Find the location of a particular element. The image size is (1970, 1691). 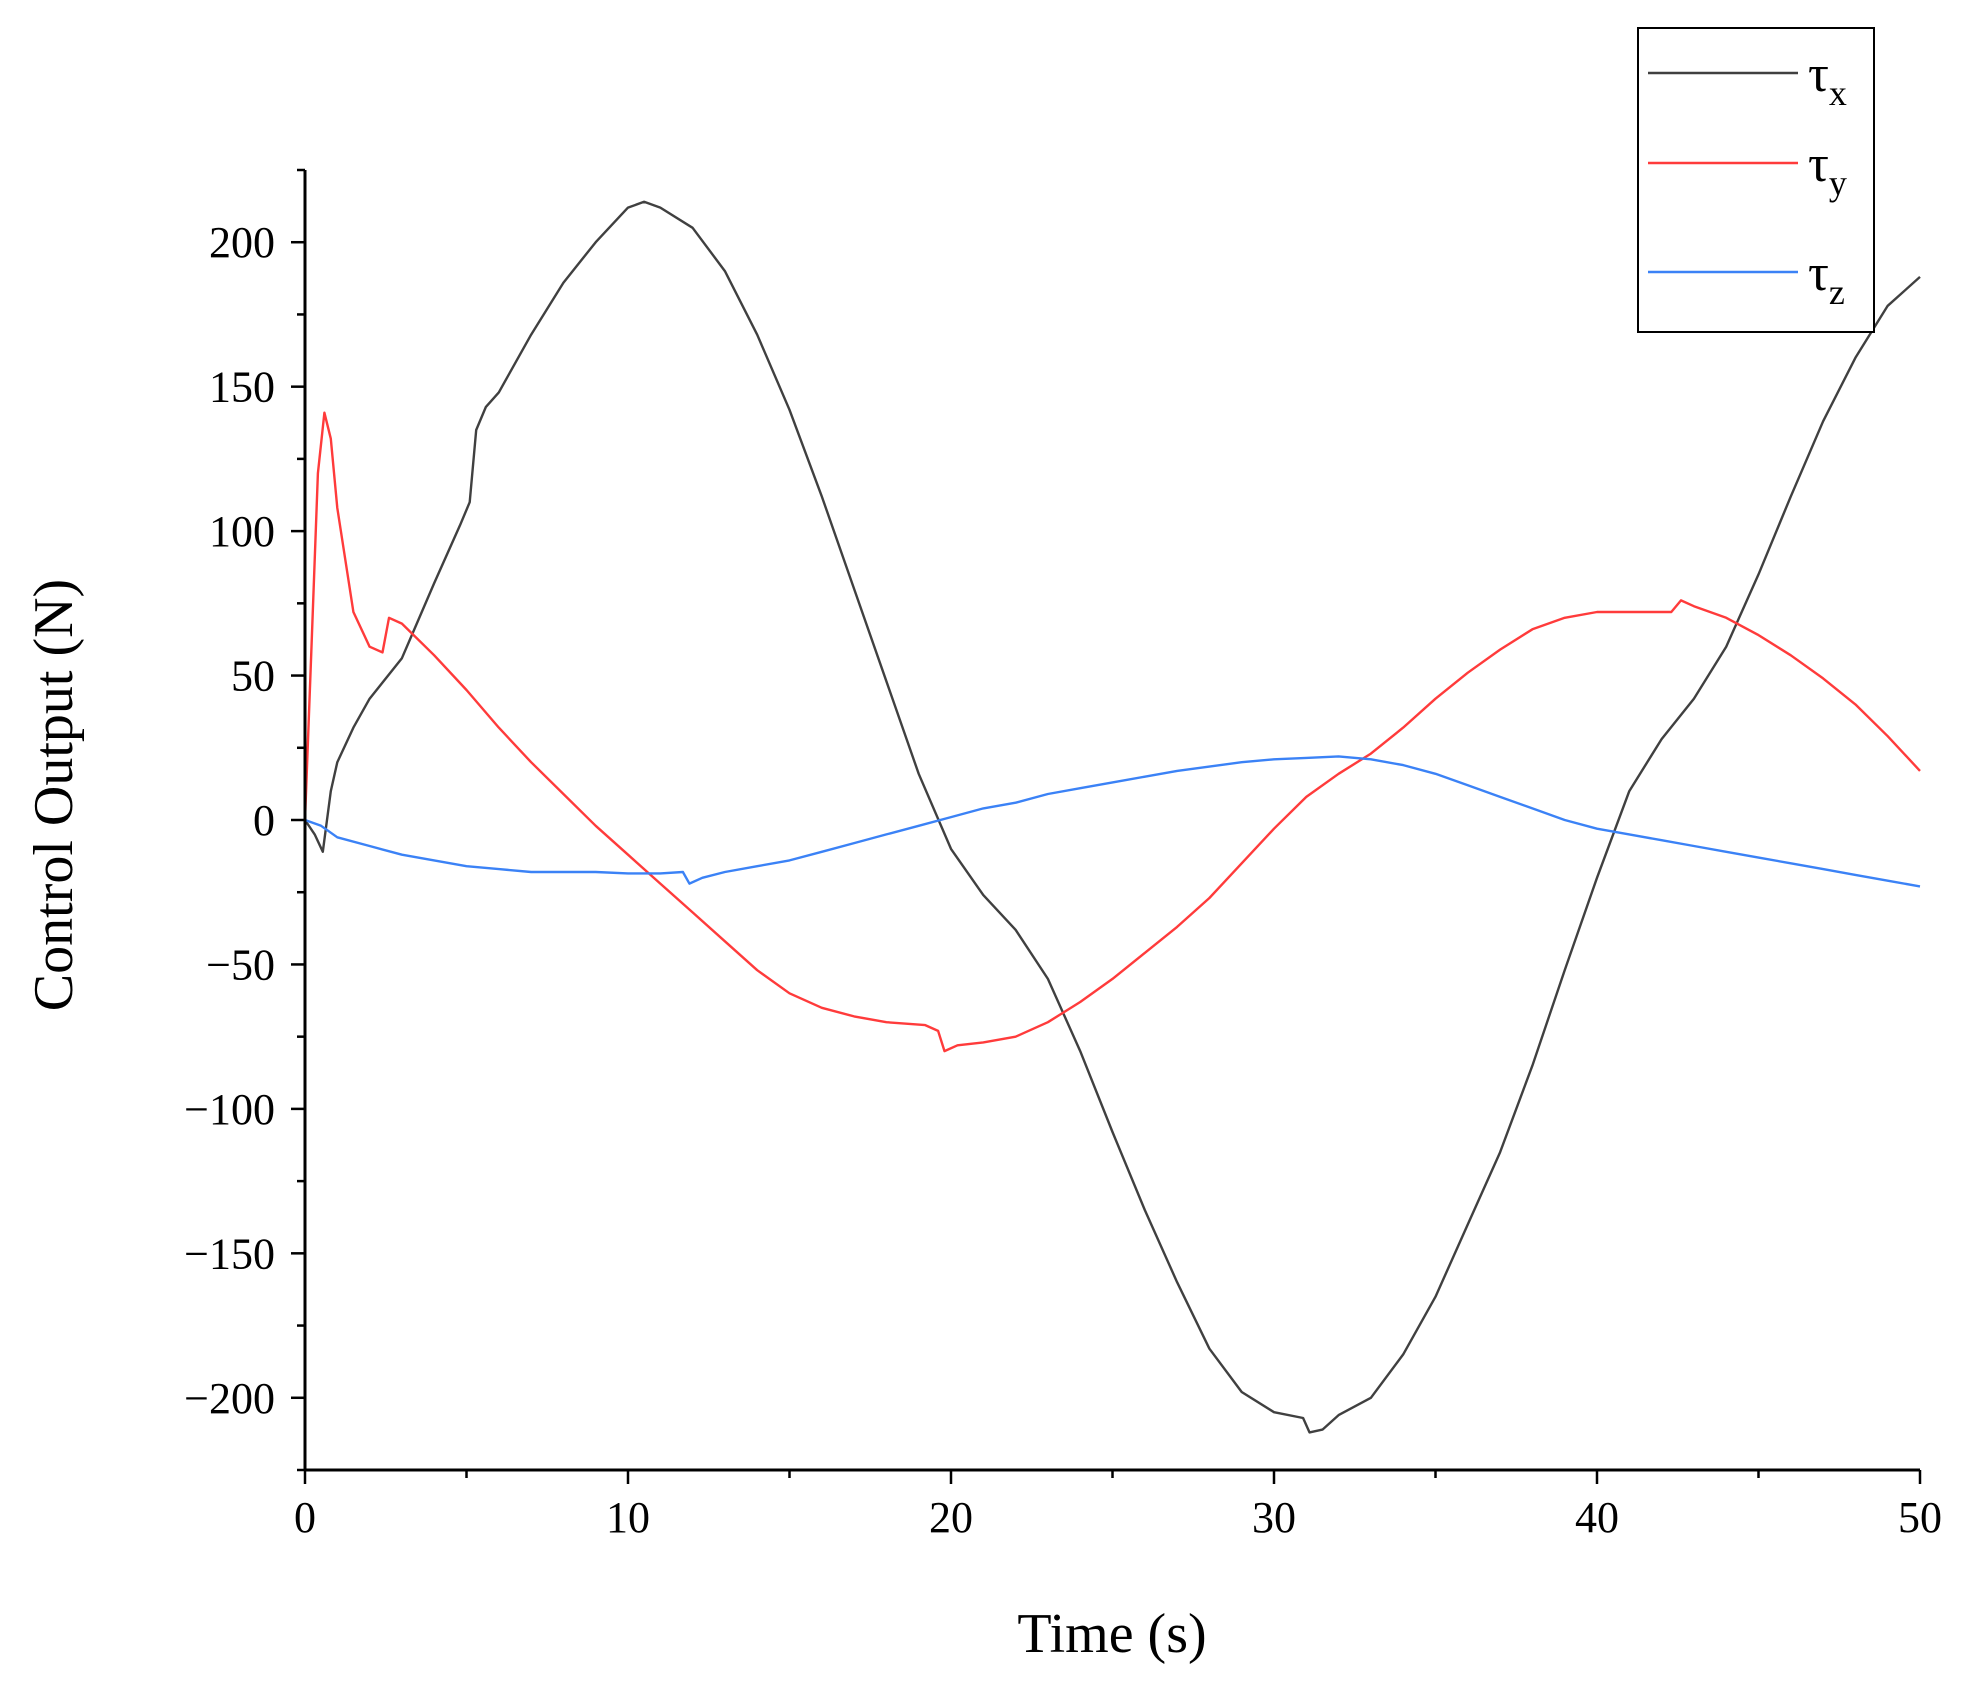

legend-label-tau-x: τx is located at coordinates (1827, 79).